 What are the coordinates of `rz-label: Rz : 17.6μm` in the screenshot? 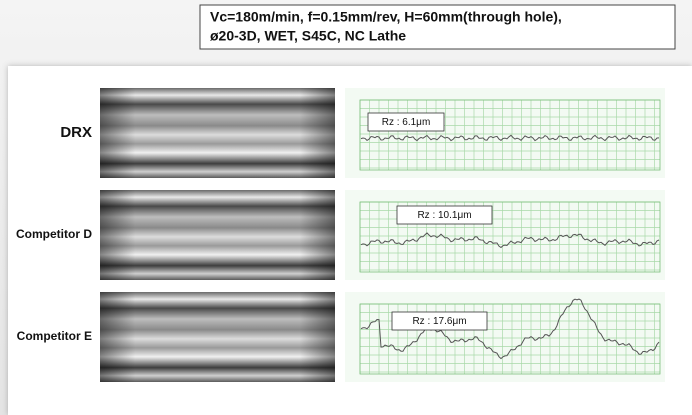 It's located at (439, 321).